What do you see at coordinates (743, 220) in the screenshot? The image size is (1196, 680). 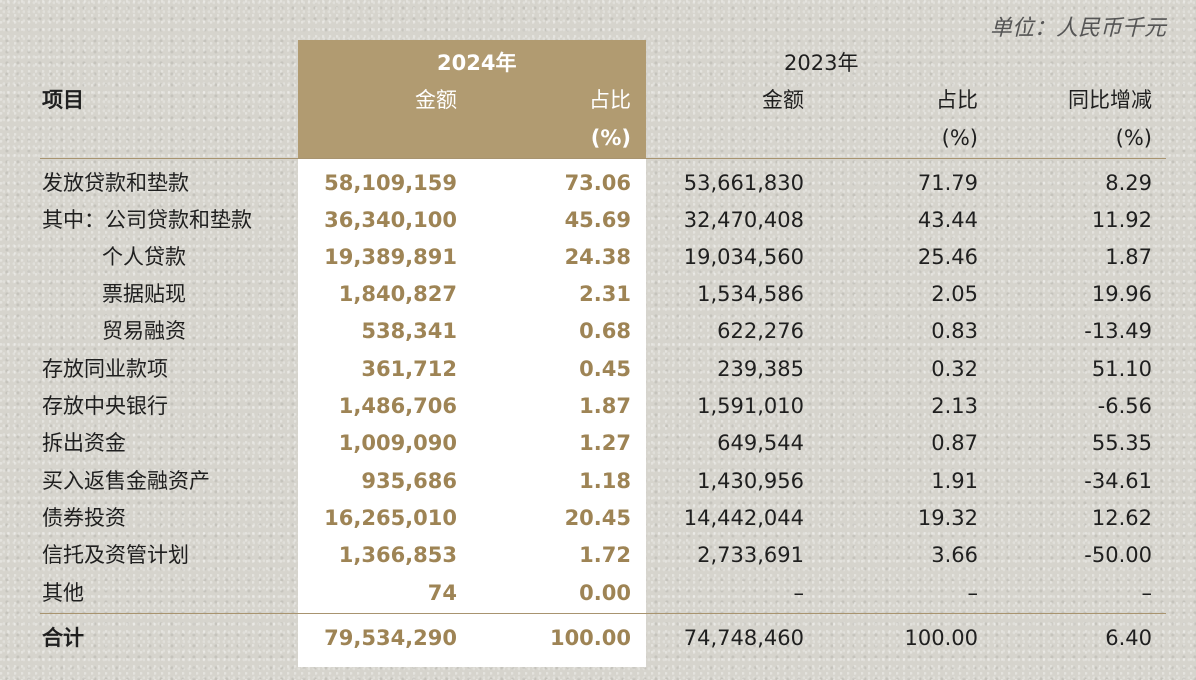 I see `cell-amount-2023: 32,470,408` at bounding box center [743, 220].